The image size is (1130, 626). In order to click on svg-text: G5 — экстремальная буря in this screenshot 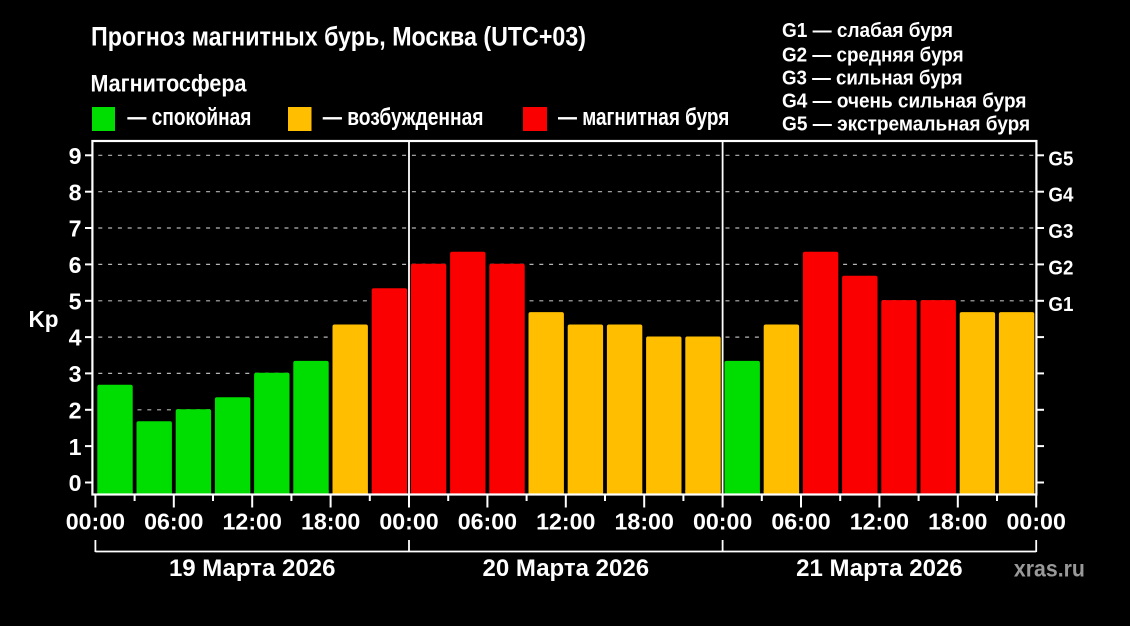, I will do `click(906, 123)`.